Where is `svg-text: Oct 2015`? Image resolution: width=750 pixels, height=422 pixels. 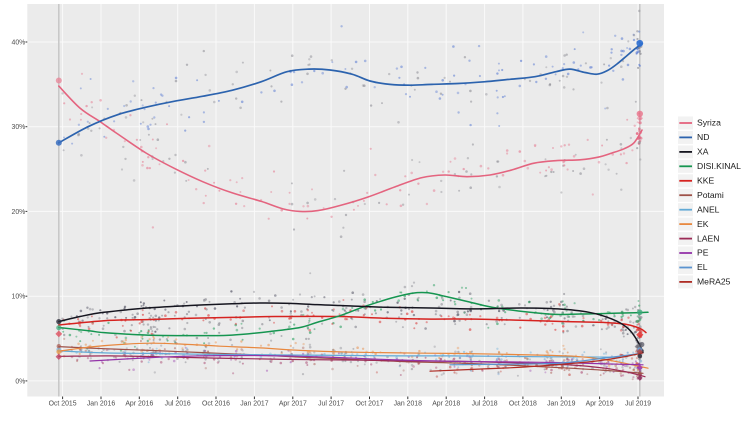 svg-text: Oct 2015 is located at coordinates (63, 404).